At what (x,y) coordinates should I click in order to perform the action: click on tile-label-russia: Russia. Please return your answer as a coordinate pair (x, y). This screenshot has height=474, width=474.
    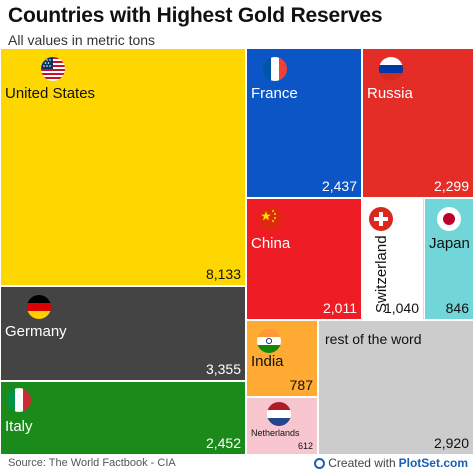
    Looking at the image, I should click on (390, 93).